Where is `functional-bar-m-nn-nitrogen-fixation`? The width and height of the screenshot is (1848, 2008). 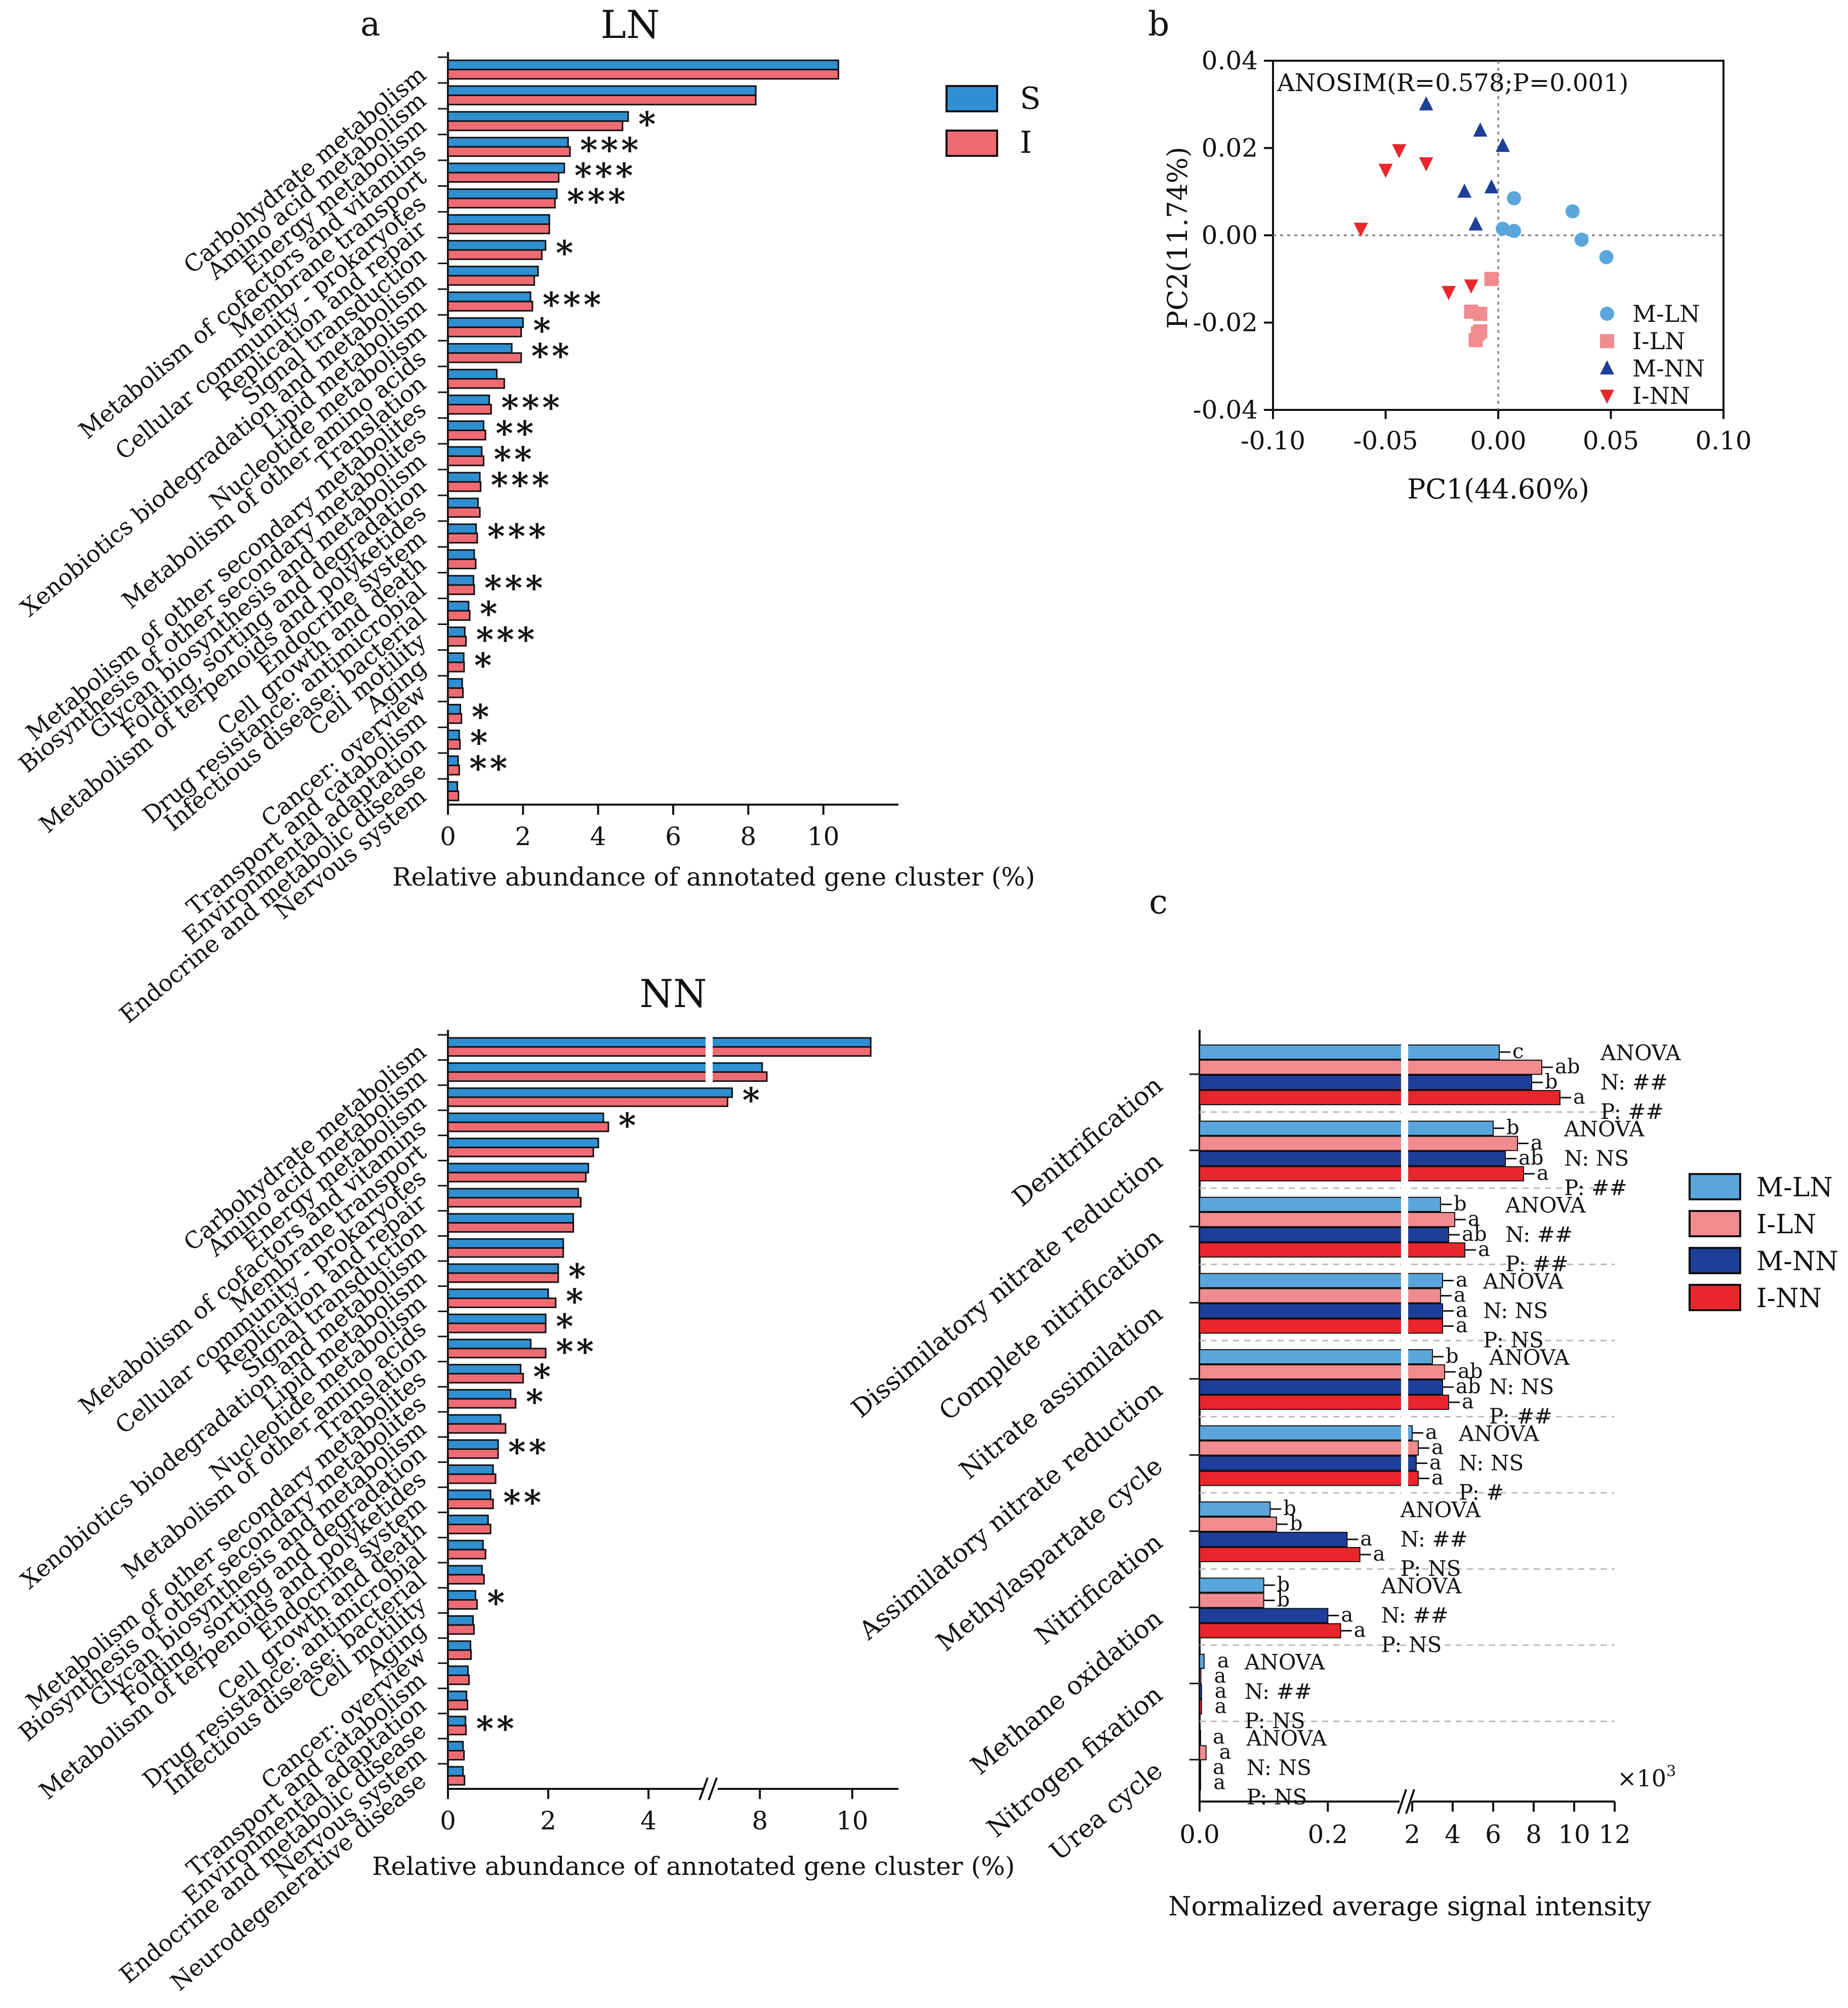 functional-bar-m-nn-nitrogen-fixation is located at coordinates (1200, 1692).